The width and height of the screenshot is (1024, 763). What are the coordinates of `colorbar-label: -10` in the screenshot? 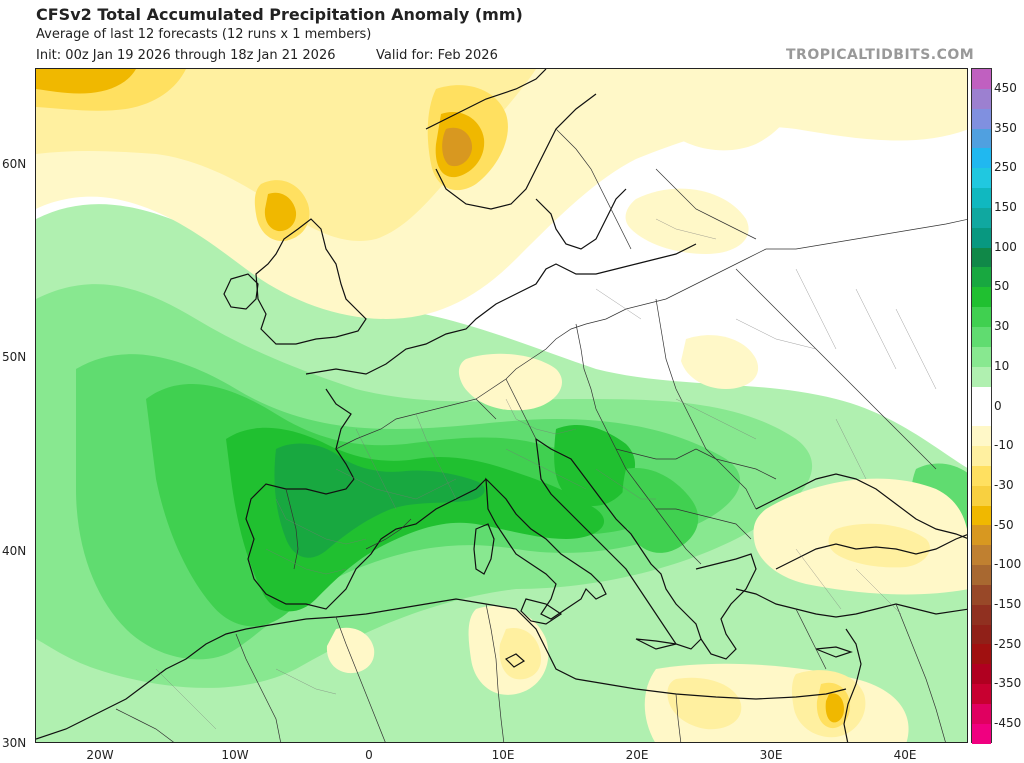 It's located at (1004, 445).